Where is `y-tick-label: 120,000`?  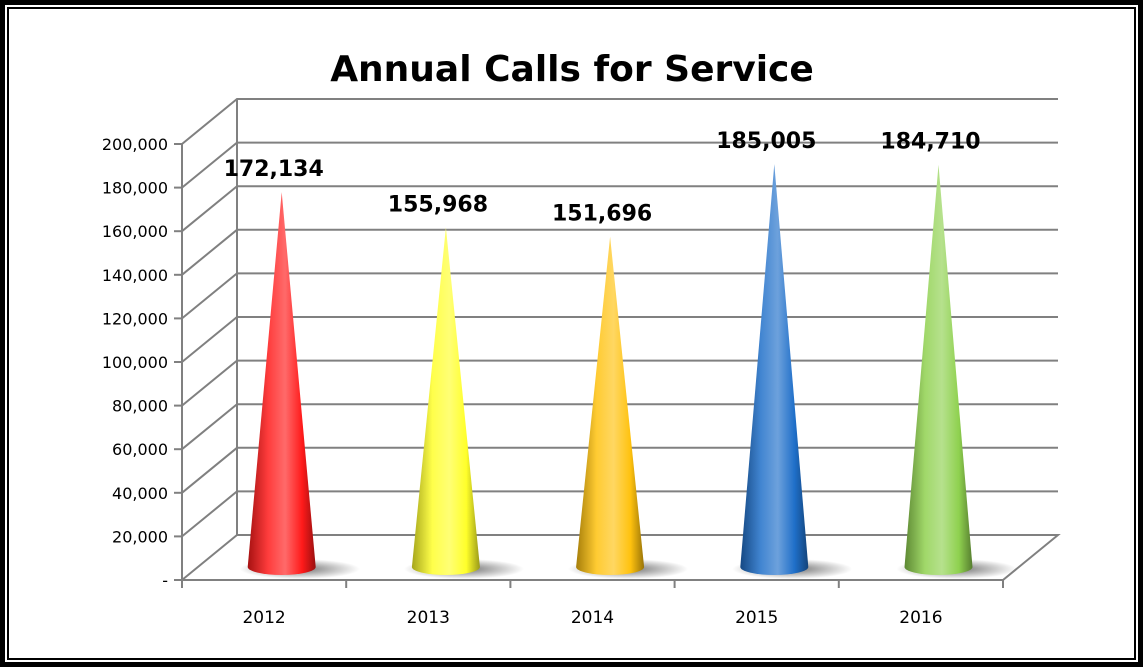
y-tick-label: 120,000 is located at coordinates (135, 318).